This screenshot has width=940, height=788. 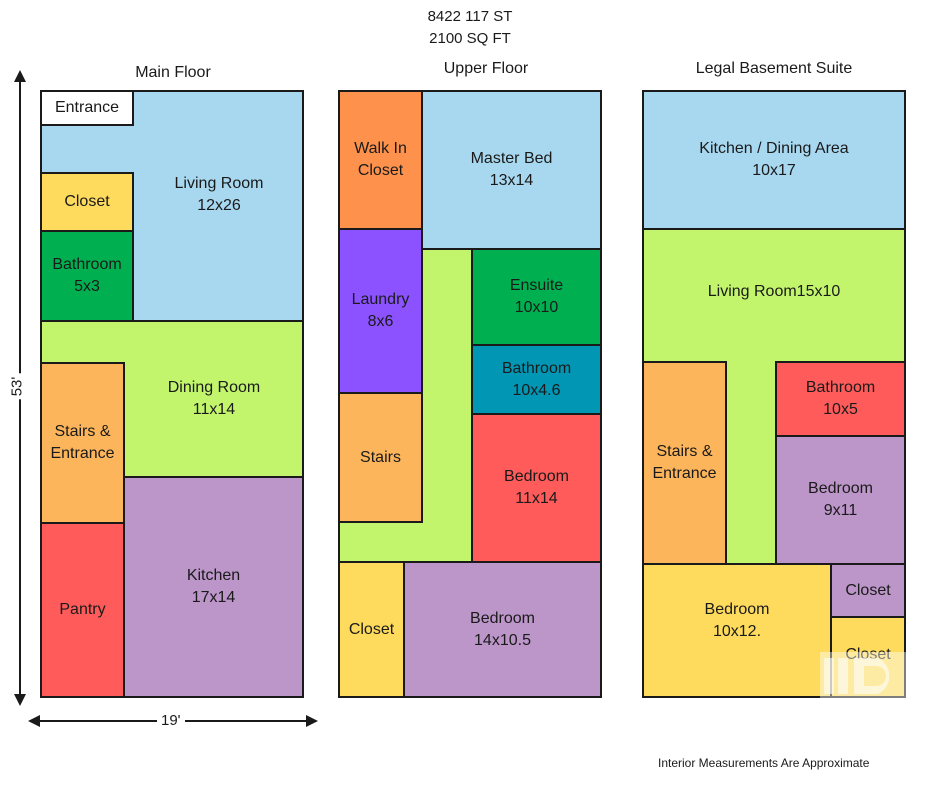 What do you see at coordinates (536, 297) in the screenshot?
I see `upper-ensuite: Ensuite 10x10` at bounding box center [536, 297].